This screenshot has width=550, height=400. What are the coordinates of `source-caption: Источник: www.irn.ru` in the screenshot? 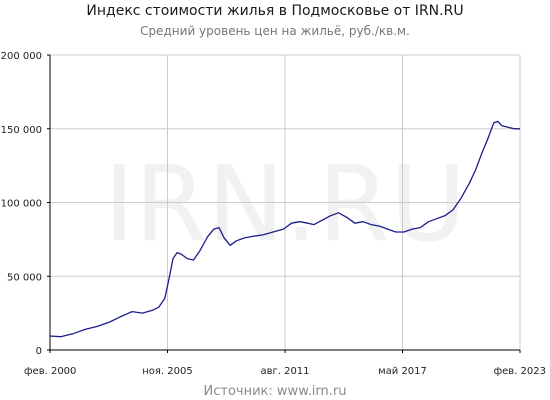 It's located at (275, 391).